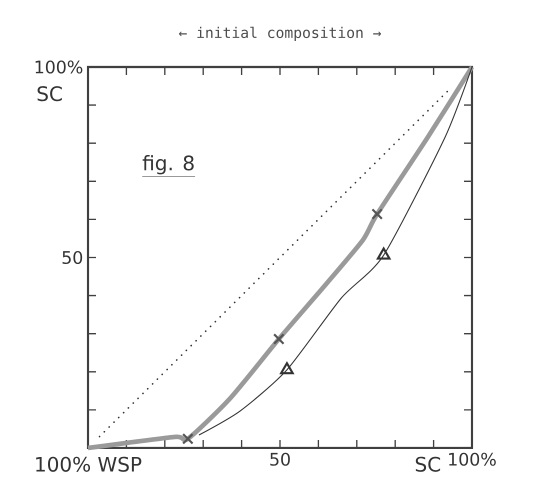  What do you see at coordinates (428, 464) in the screenshot?
I see `x-axis-title: SC` at bounding box center [428, 464].